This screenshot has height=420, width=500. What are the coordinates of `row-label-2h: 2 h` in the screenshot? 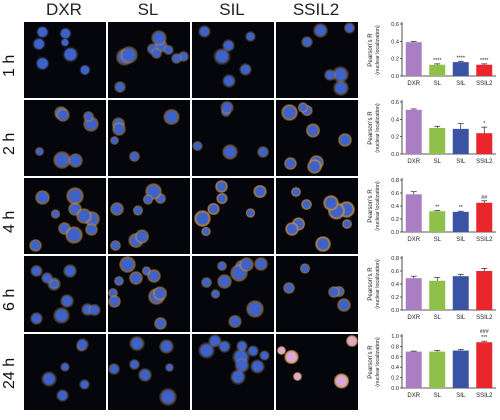 It's located at (9, 143).